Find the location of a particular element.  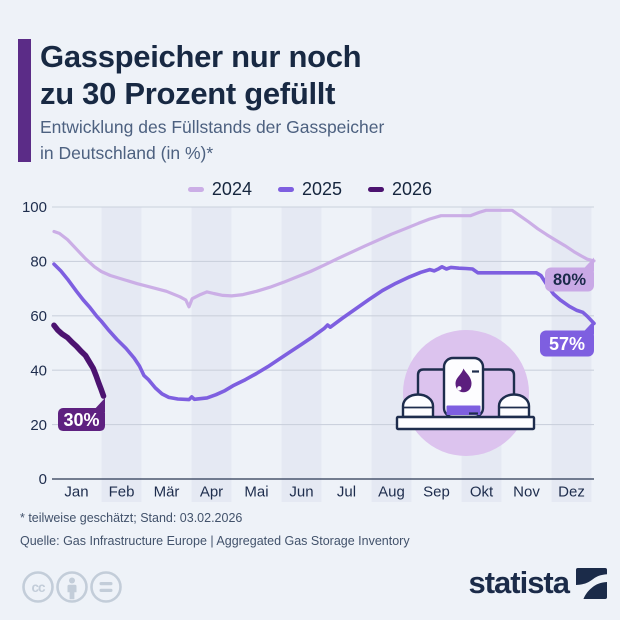

y-tick-label: 20 is located at coordinates (38, 425).